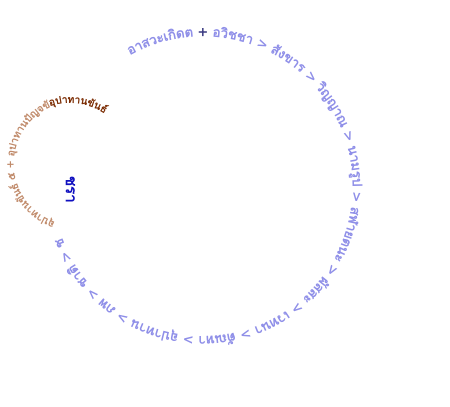  I want to click on small-arc-light-segment: อุปาทานขันธ์ ๕ + อุปาทานปัญจขันธ์ -, so click(28, 114).